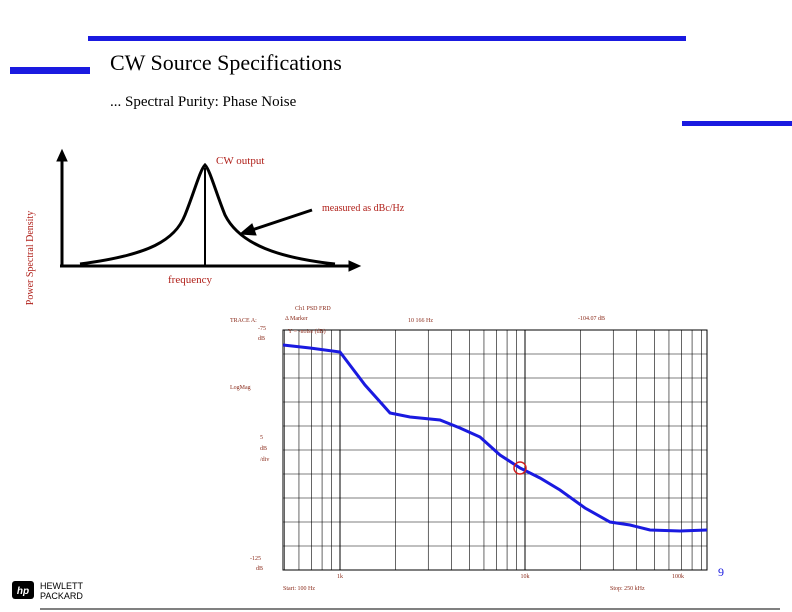 Image resolution: width=792 pixels, height=612 pixels. I want to click on start: Start: 100 Hz, so click(299, 589).